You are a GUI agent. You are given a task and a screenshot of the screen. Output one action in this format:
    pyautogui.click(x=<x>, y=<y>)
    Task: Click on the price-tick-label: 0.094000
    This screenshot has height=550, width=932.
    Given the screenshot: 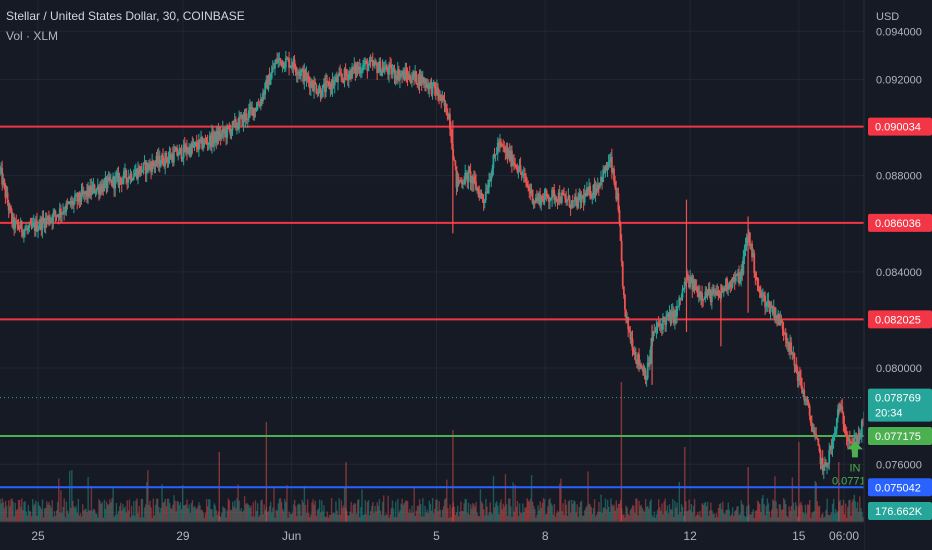 What is the action you would take?
    pyautogui.click(x=899, y=32)
    